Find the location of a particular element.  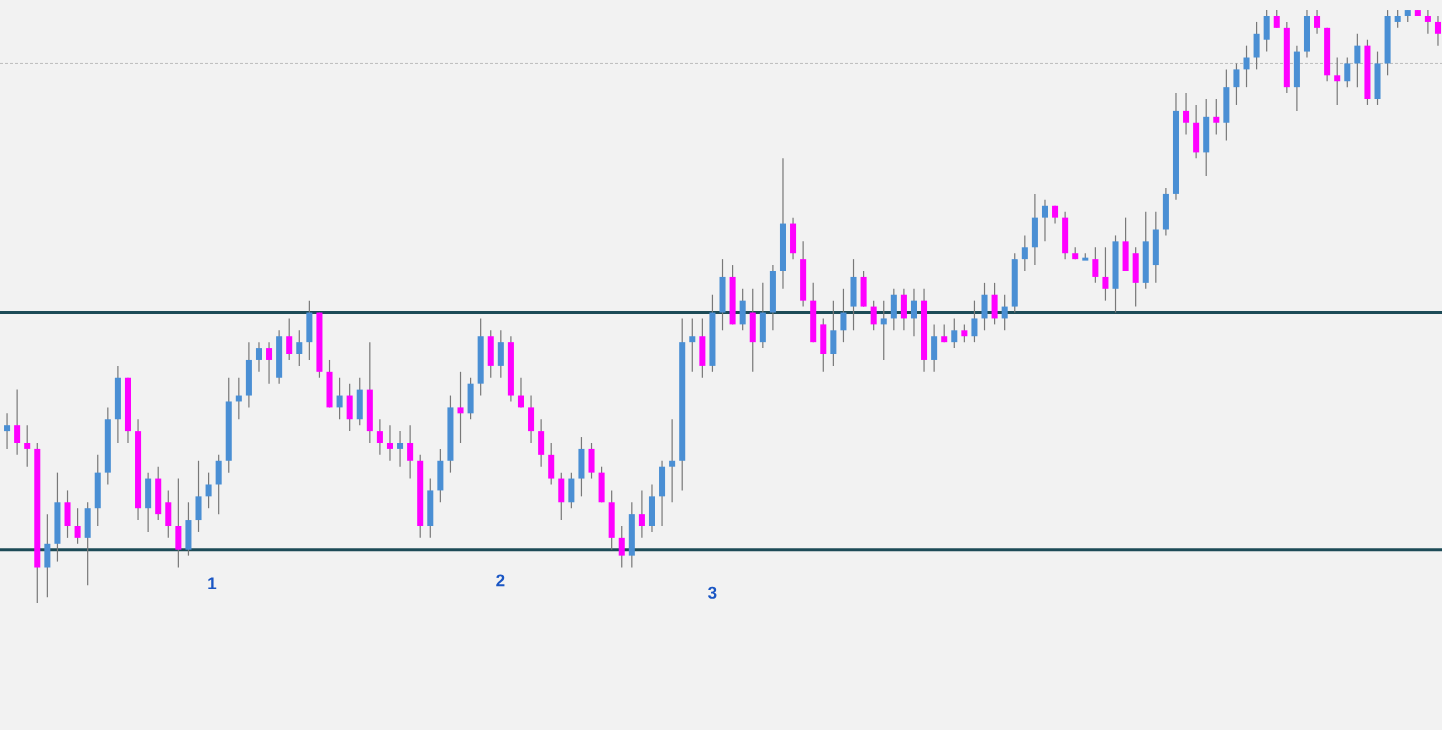

annotation: 3 is located at coordinates (712, 592).